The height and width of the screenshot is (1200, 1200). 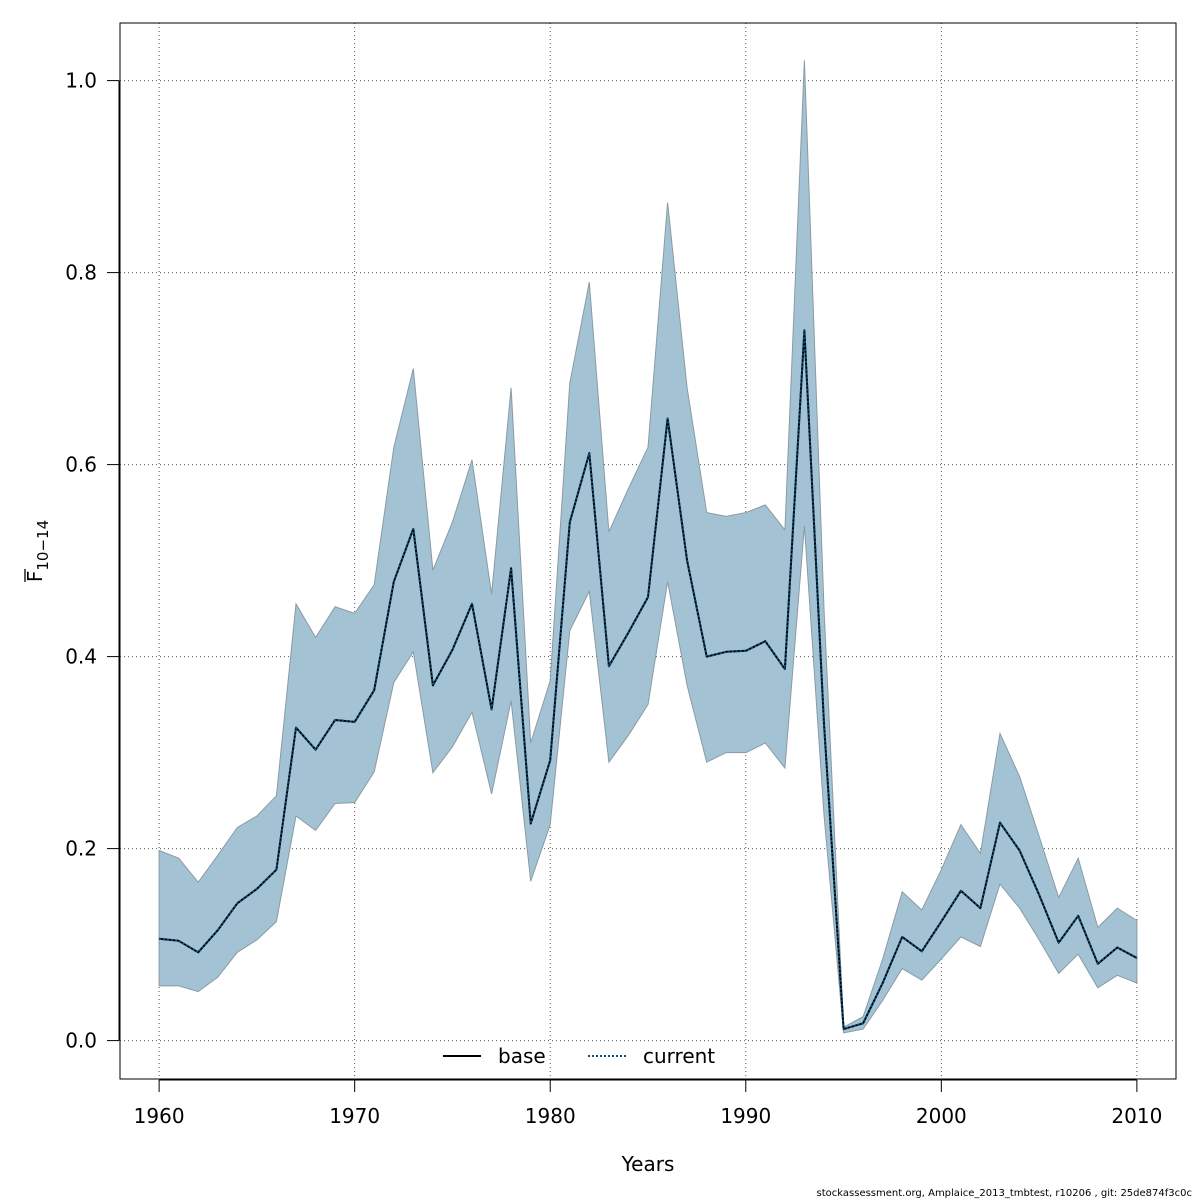 What do you see at coordinates (81, 1041) in the screenshot?
I see `y-tick-label: 0.0` at bounding box center [81, 1041].